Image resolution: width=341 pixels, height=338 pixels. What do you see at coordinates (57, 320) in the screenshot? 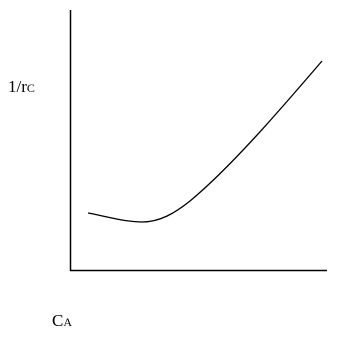
I see `x-label-main: C` at bounding box center [57, 320].